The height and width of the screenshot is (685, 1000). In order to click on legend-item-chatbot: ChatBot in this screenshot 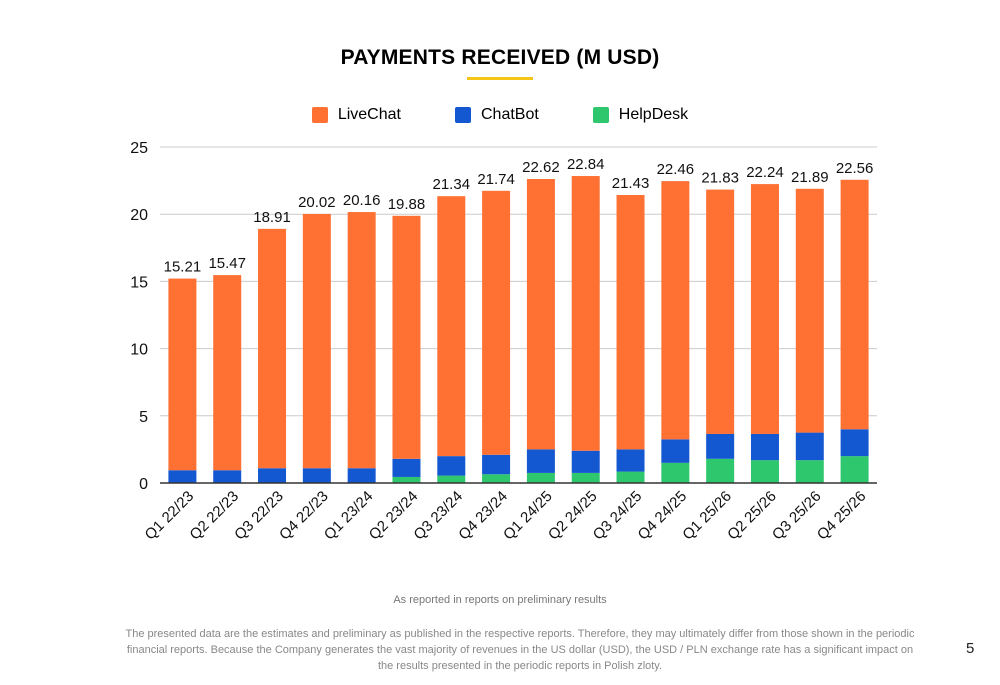, I will do `click(496, 115)`.